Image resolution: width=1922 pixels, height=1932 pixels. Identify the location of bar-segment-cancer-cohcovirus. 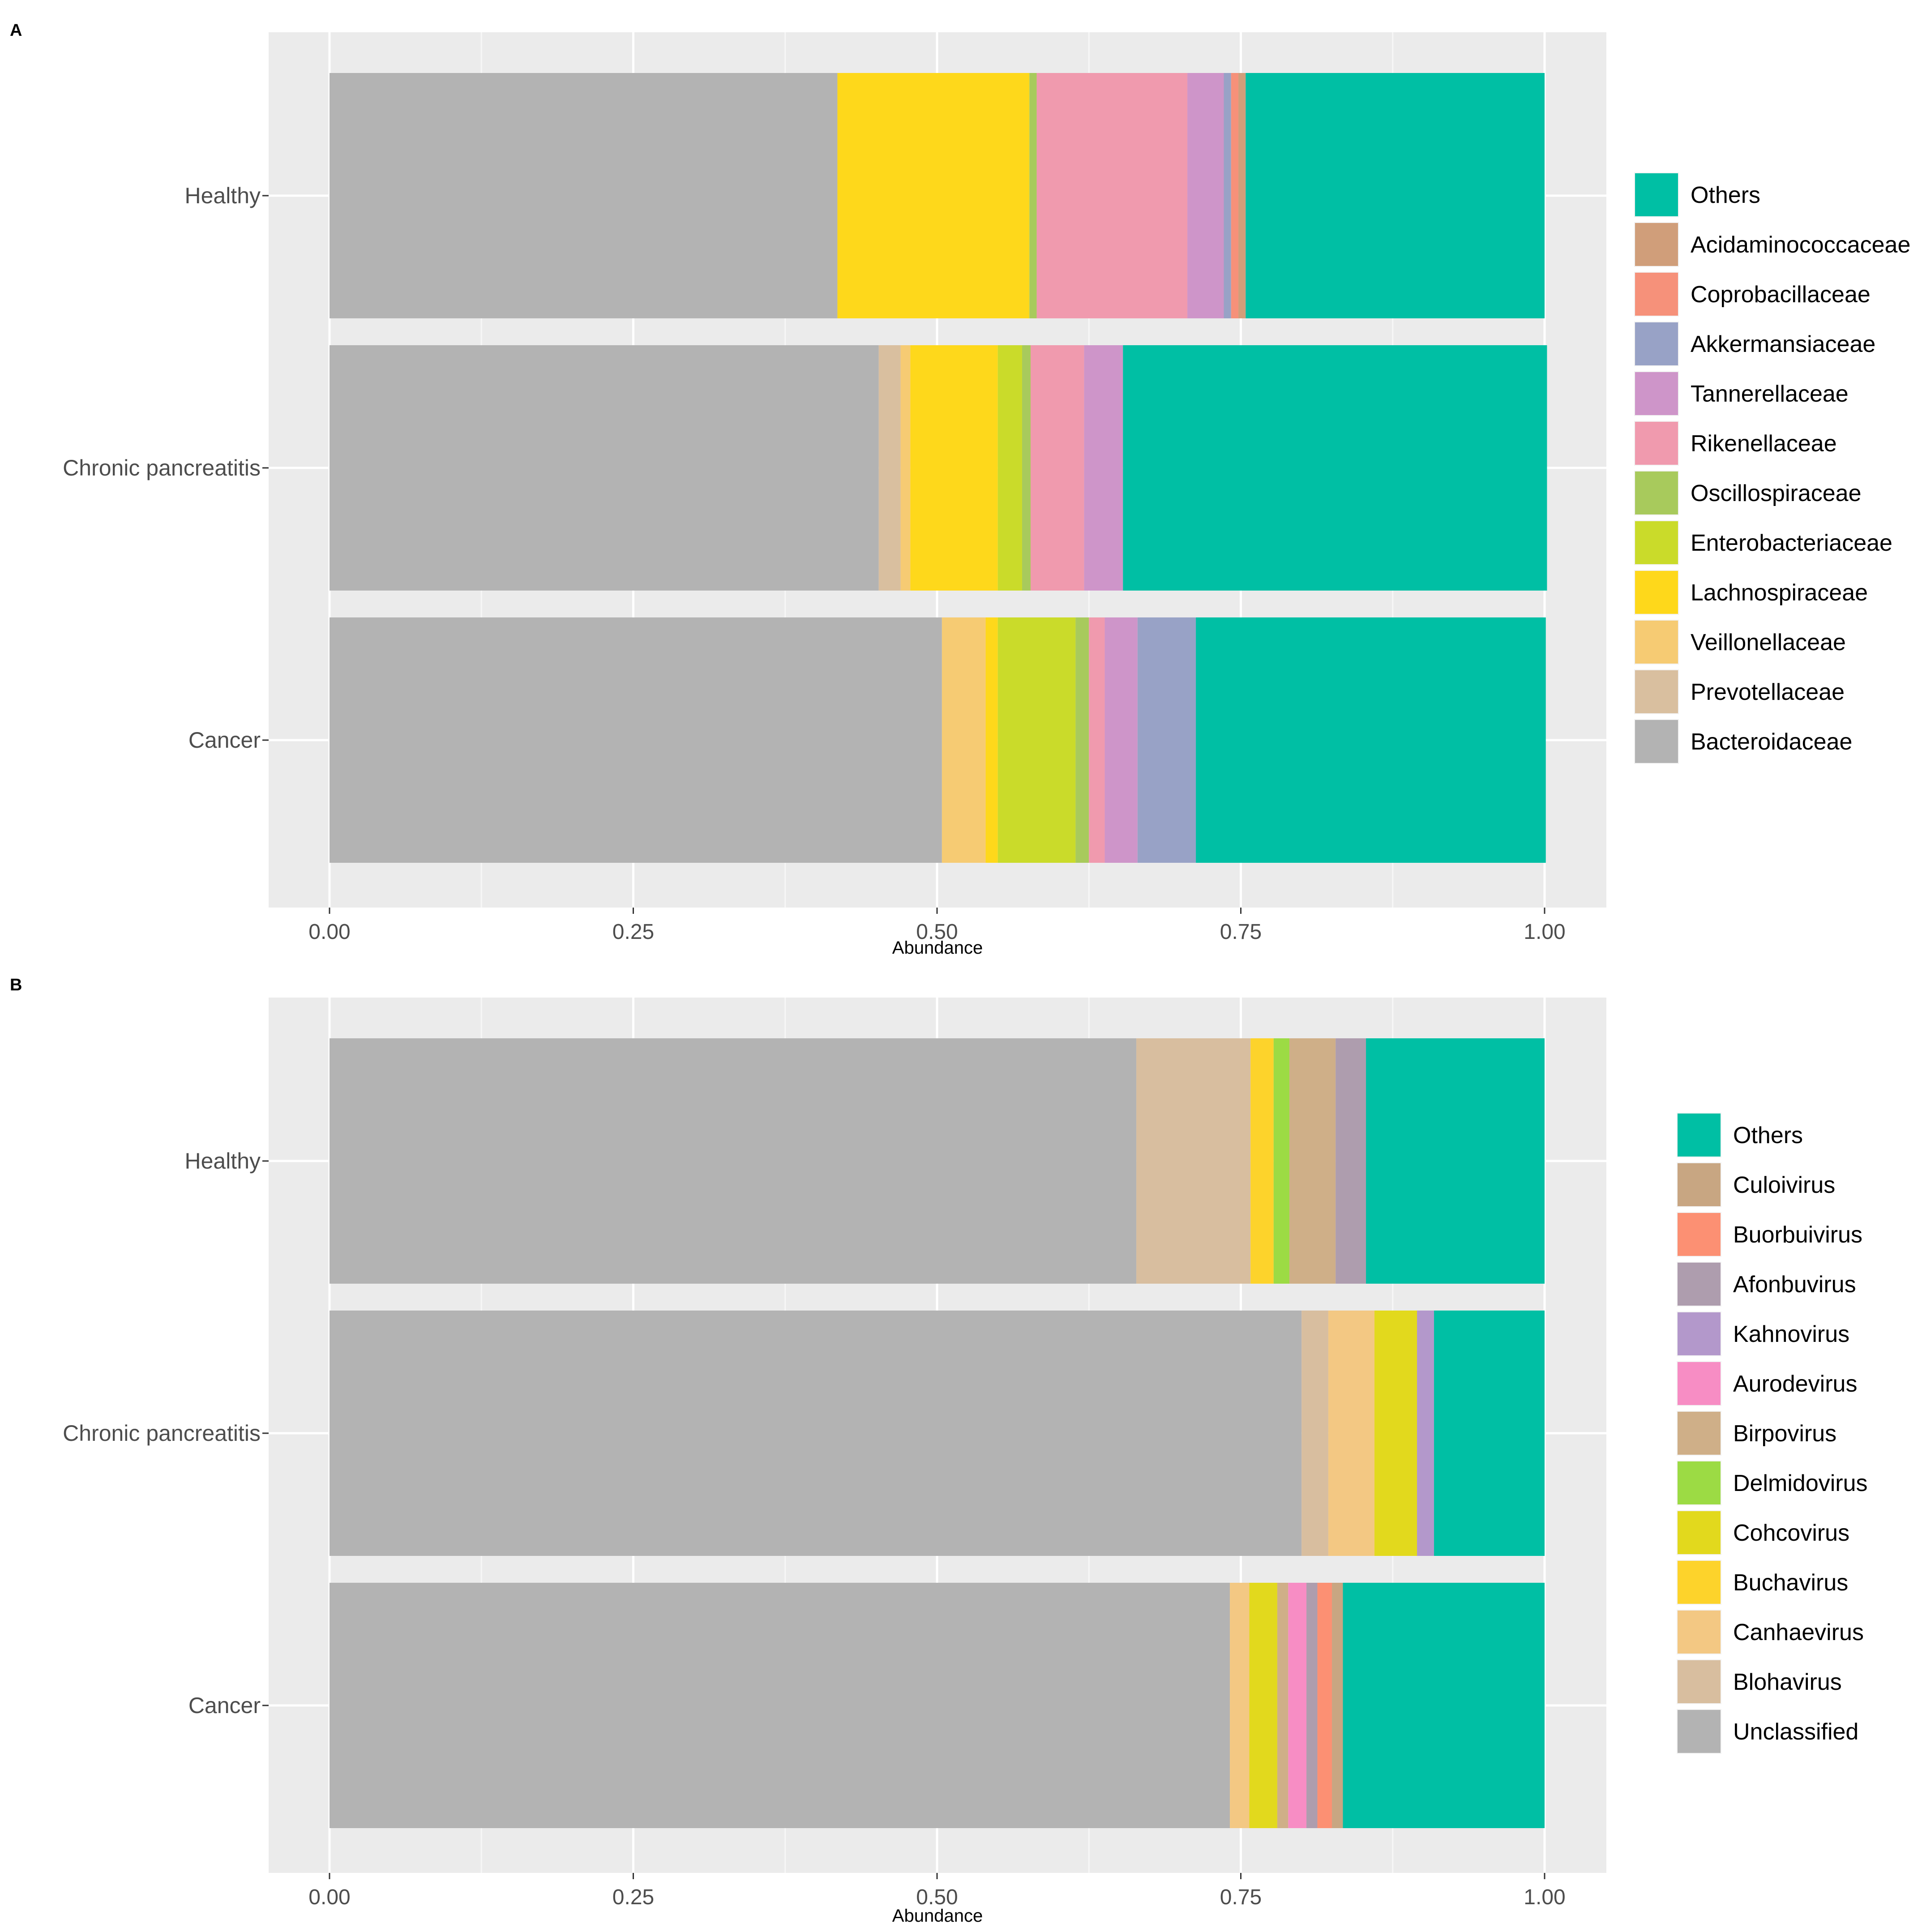
(1263, 1706).